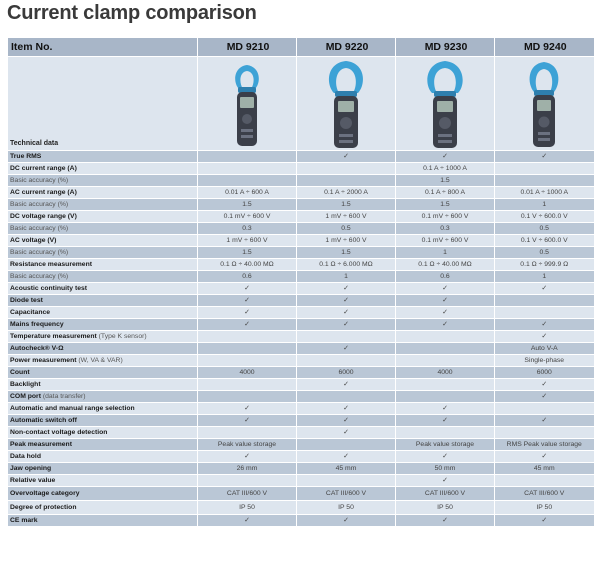  What do you see at coordinates (300, 384) in the screenshot?
I see `table-row: Backlight ✓ ✓` at bounding box center [300, 384].